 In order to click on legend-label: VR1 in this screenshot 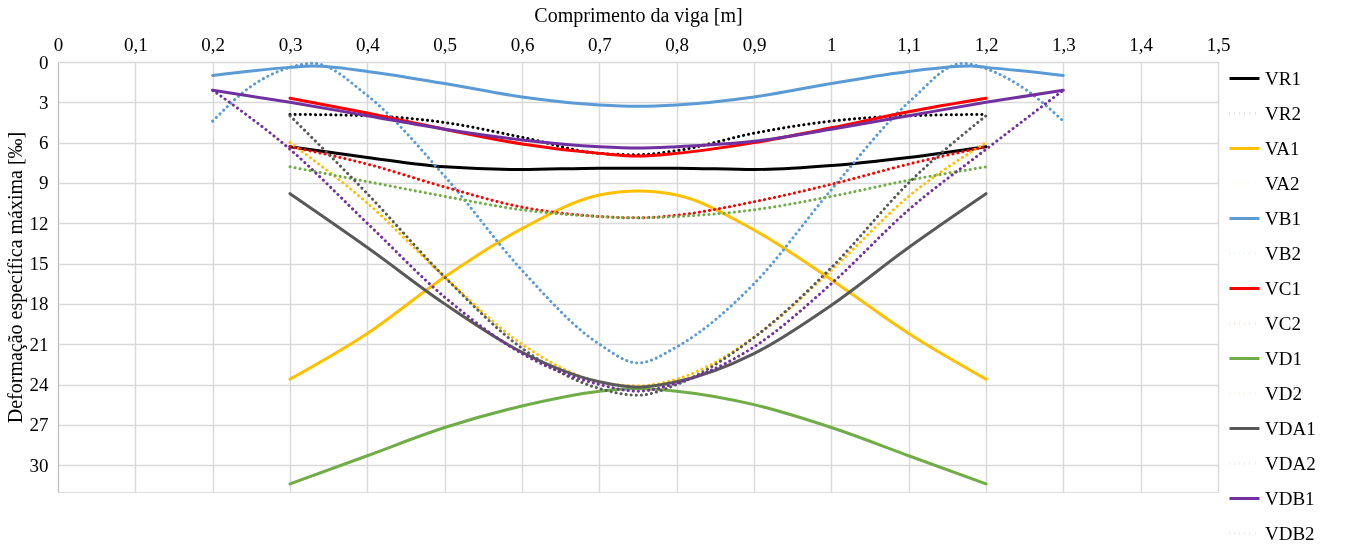, I will do `click(1283, 78)`.